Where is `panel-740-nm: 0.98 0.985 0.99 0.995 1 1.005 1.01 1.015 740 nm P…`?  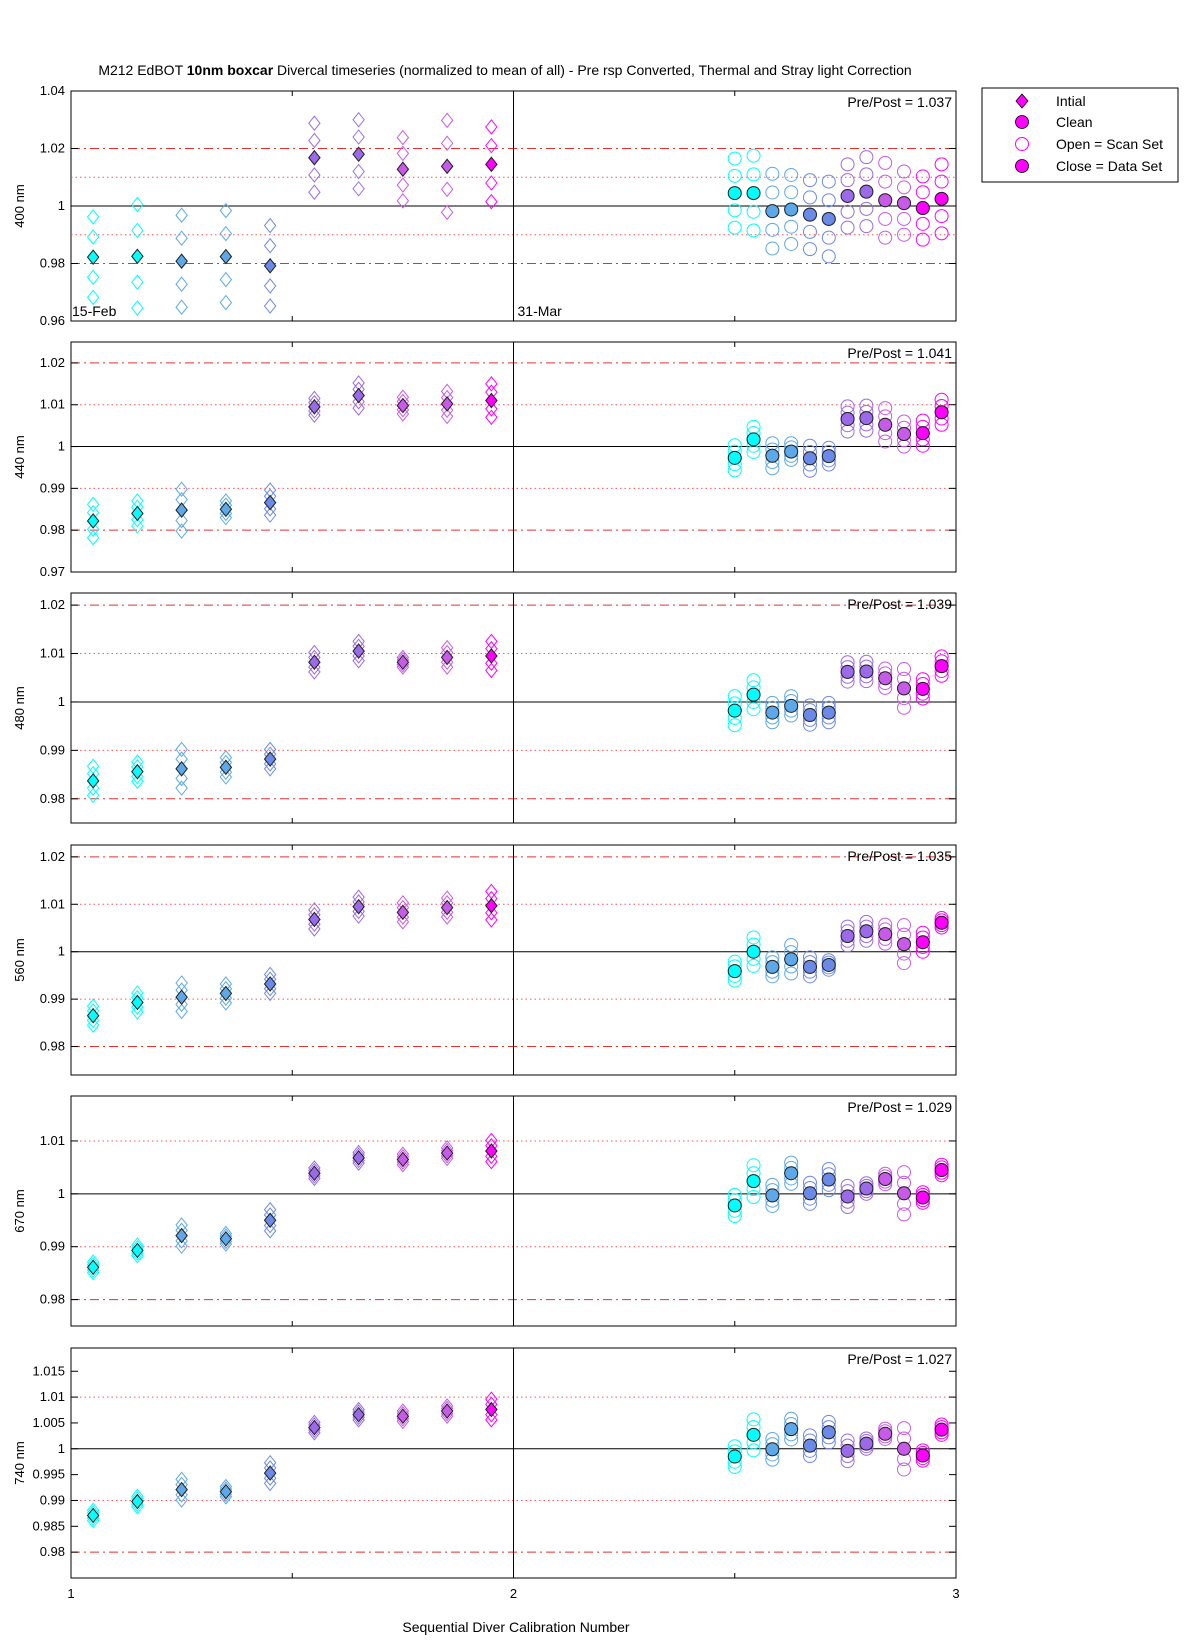
panel-740-nm: 0.98 0.985 0.99 0.995 1 1.005 1.01 1.015 740 nm P… is located at coordinates (484, 1463).